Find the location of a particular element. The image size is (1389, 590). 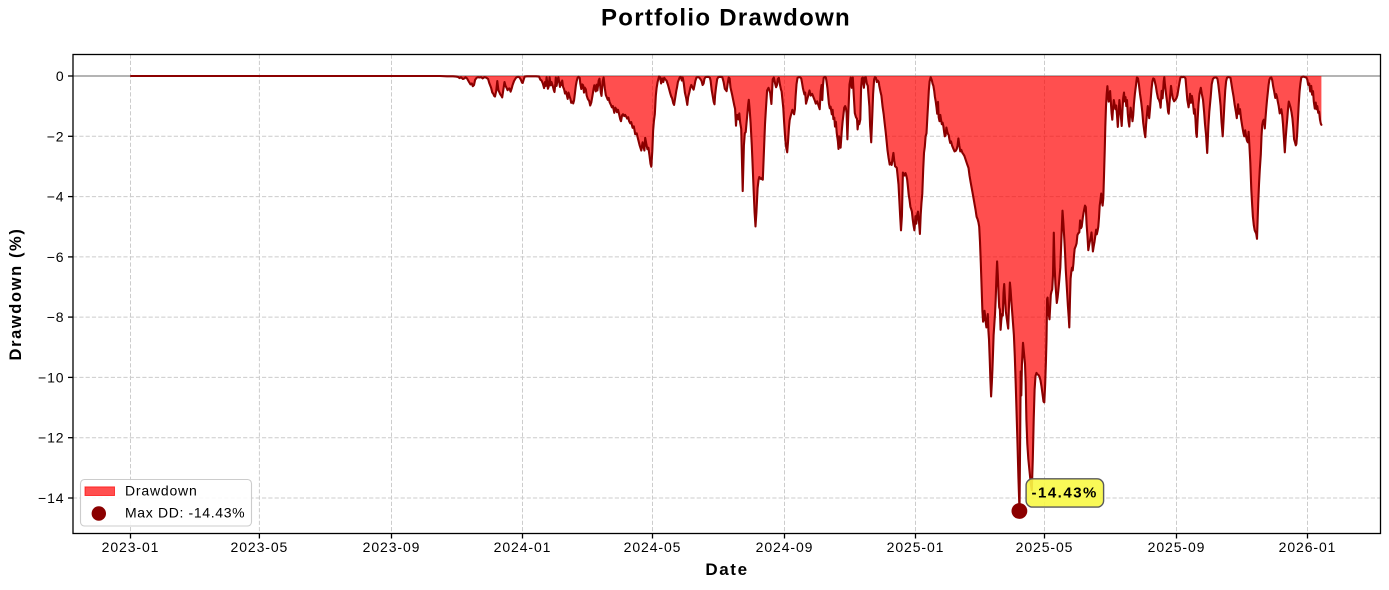

svg-text: Date is located at coordinates (726, 569).